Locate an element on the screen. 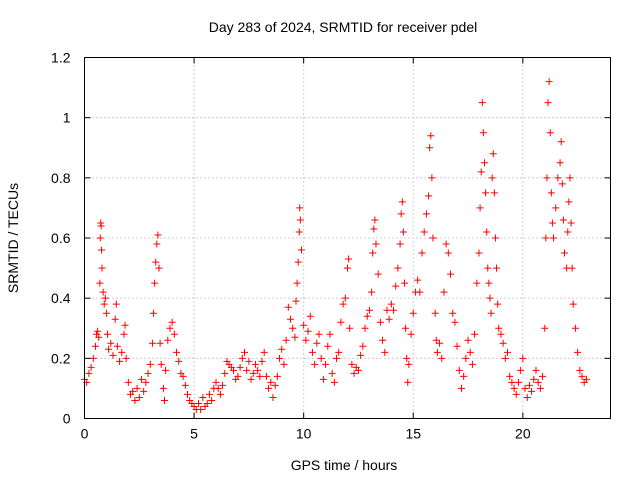  x-axis-title: GPS time / hours is located at coordinates (344, 465).